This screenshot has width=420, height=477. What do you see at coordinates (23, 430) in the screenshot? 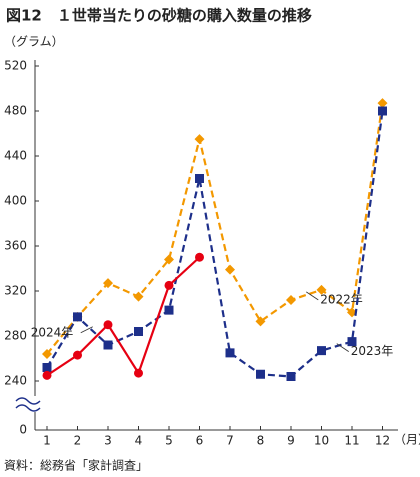
I see `y-tick-label: 0` at bounding box center [23, 430].